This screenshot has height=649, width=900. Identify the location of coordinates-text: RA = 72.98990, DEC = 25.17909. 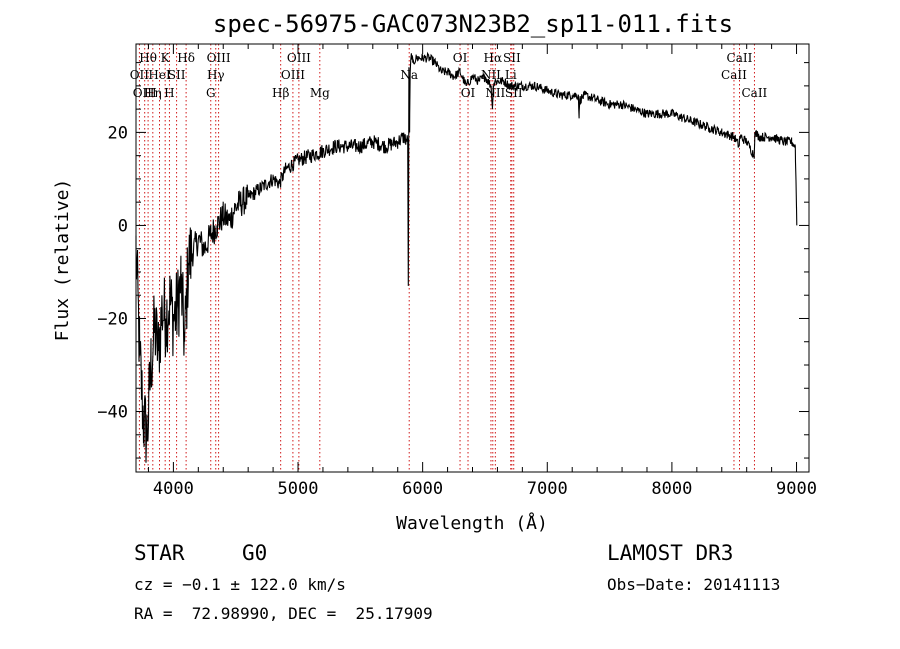
(283, 613).